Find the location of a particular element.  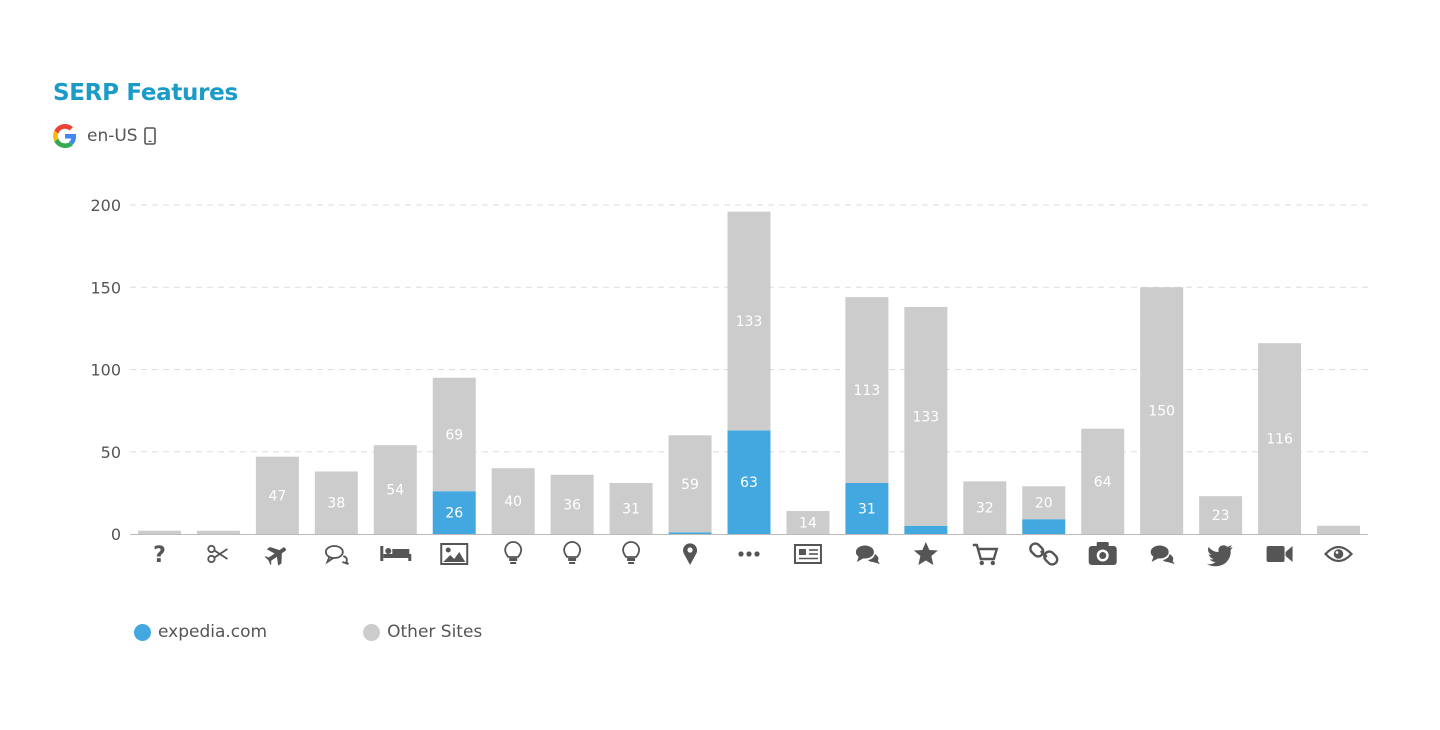

star-icon is located at coordinates (925, 553).